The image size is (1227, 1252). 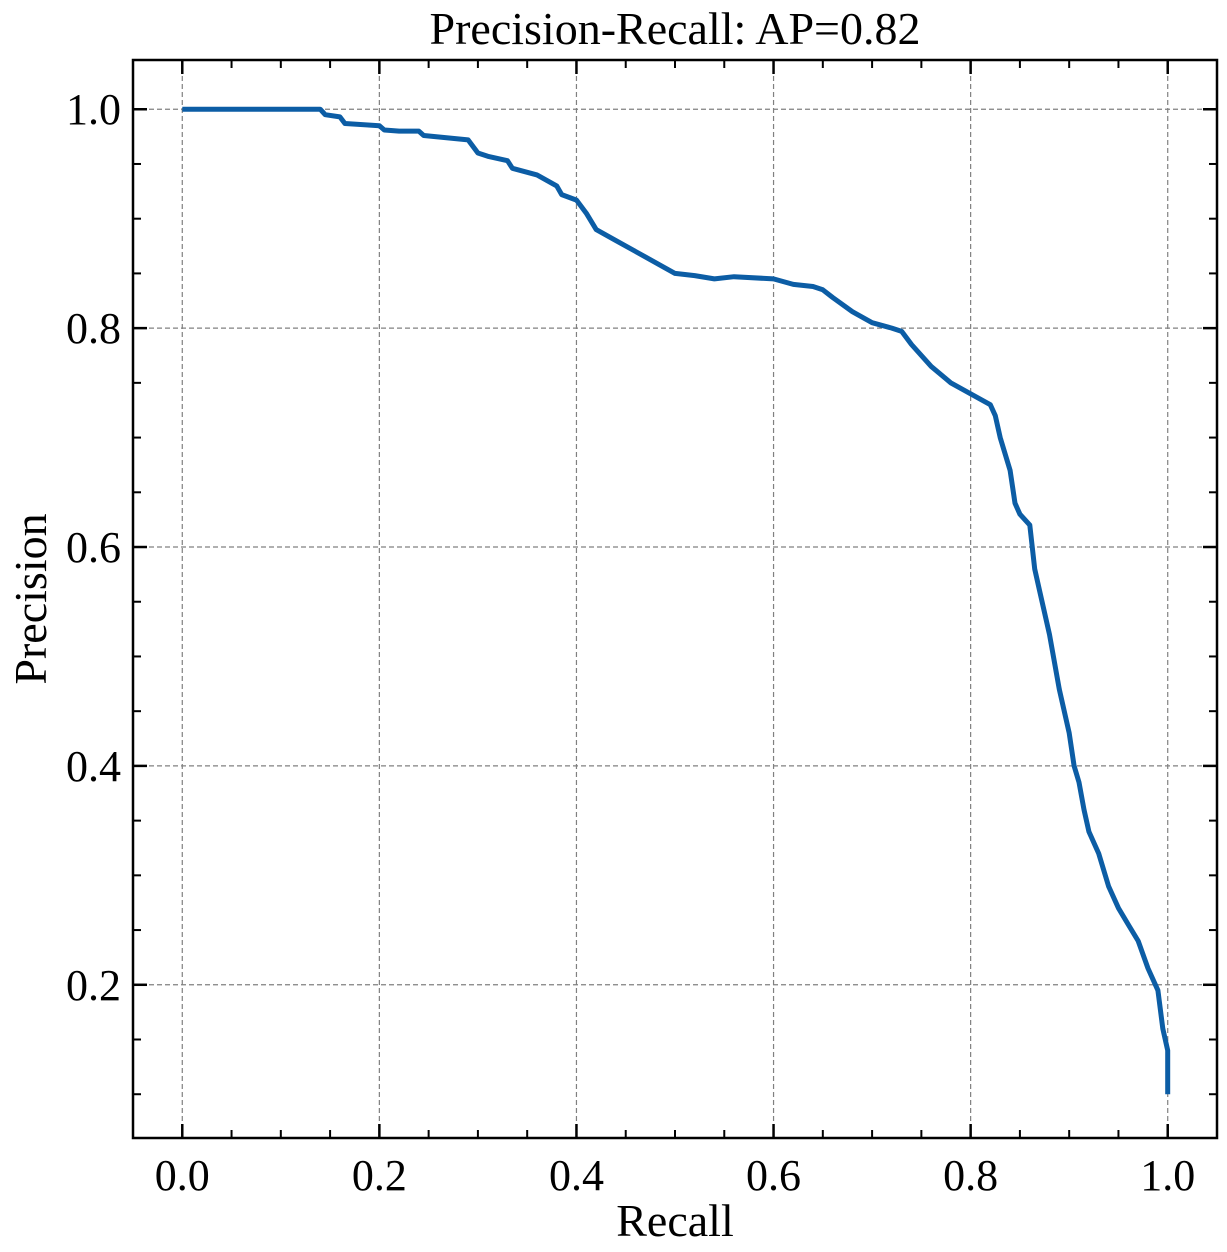 I want to click on y-tick-label: 0.6, so click(x=93, y=547).